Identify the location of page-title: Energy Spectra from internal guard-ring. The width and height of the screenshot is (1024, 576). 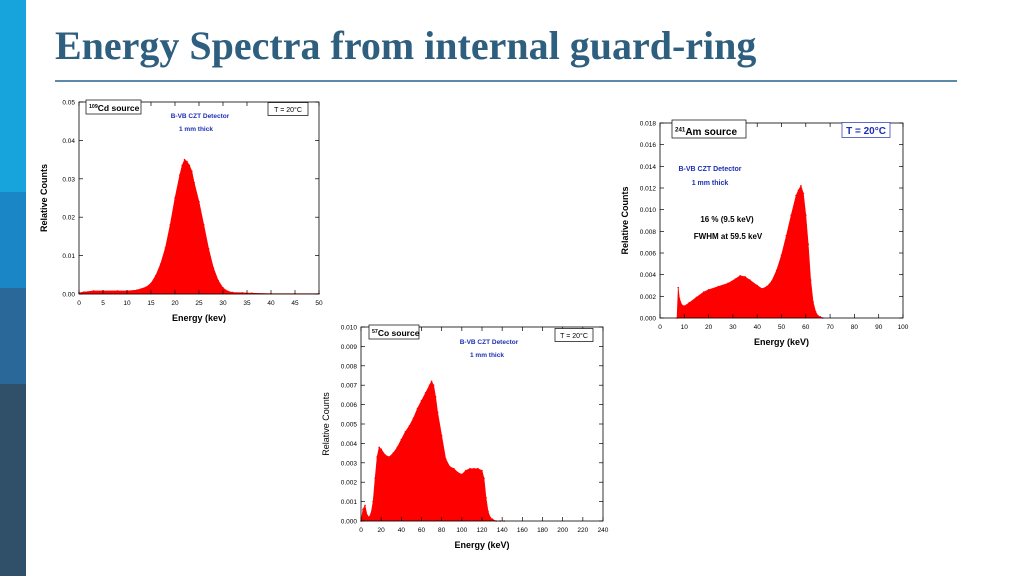
(406, 45).